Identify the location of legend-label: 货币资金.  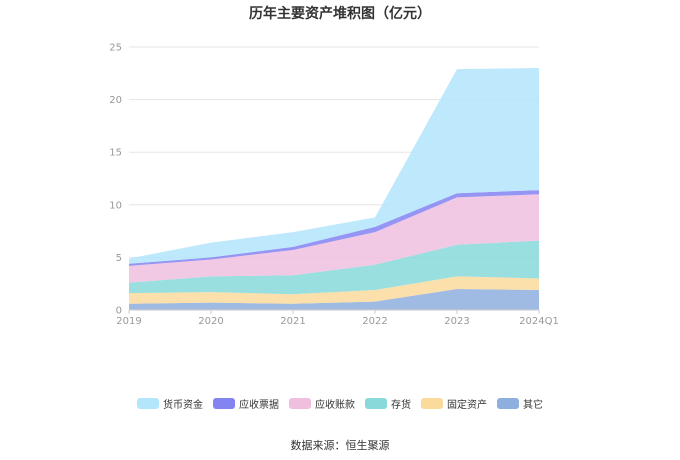
(183, 405).